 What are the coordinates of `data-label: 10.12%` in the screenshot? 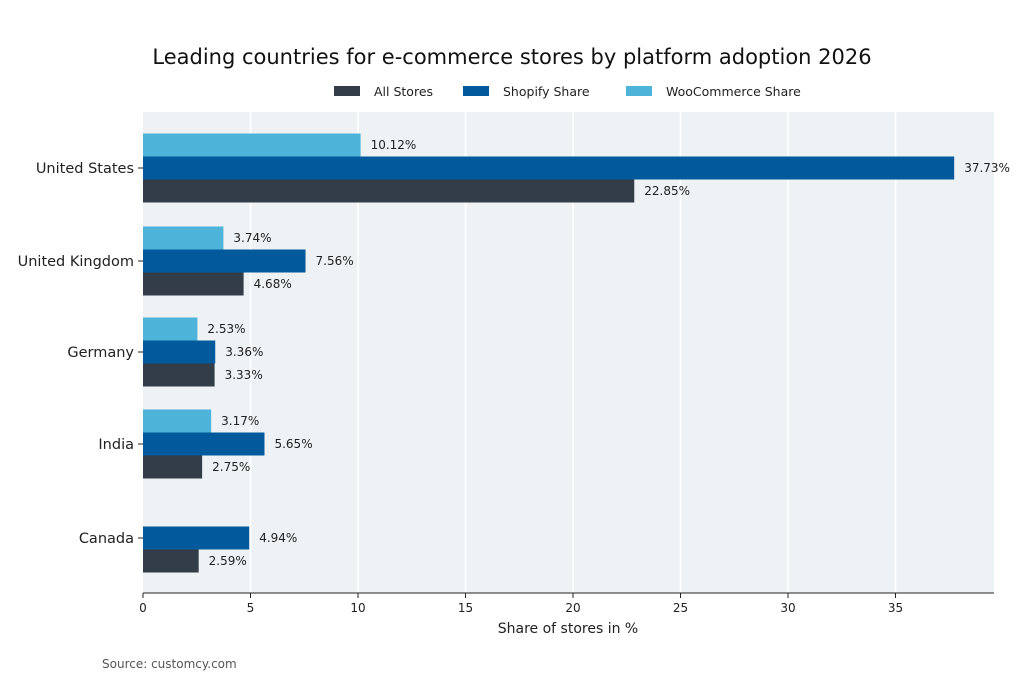 It's located at (394, 145).